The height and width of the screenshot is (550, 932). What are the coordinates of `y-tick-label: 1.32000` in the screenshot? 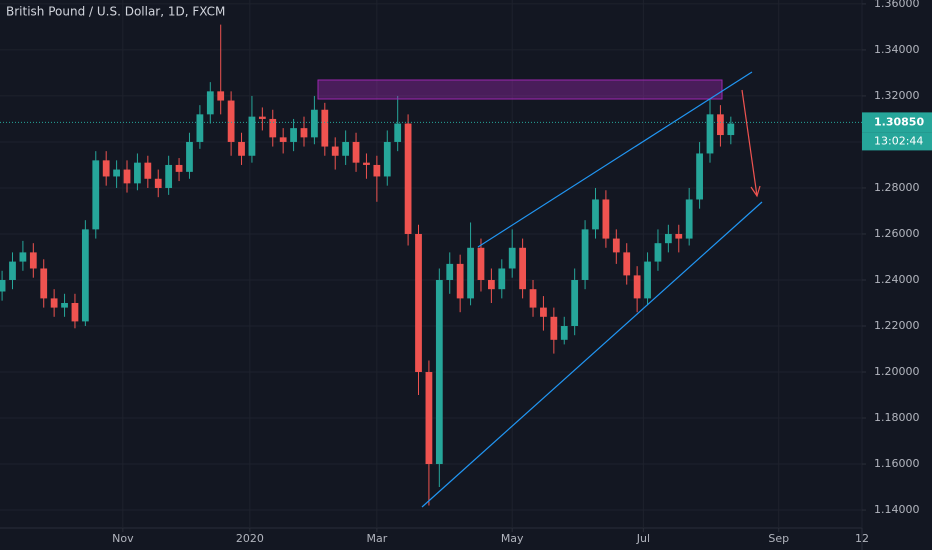 It's located at (897, 95).